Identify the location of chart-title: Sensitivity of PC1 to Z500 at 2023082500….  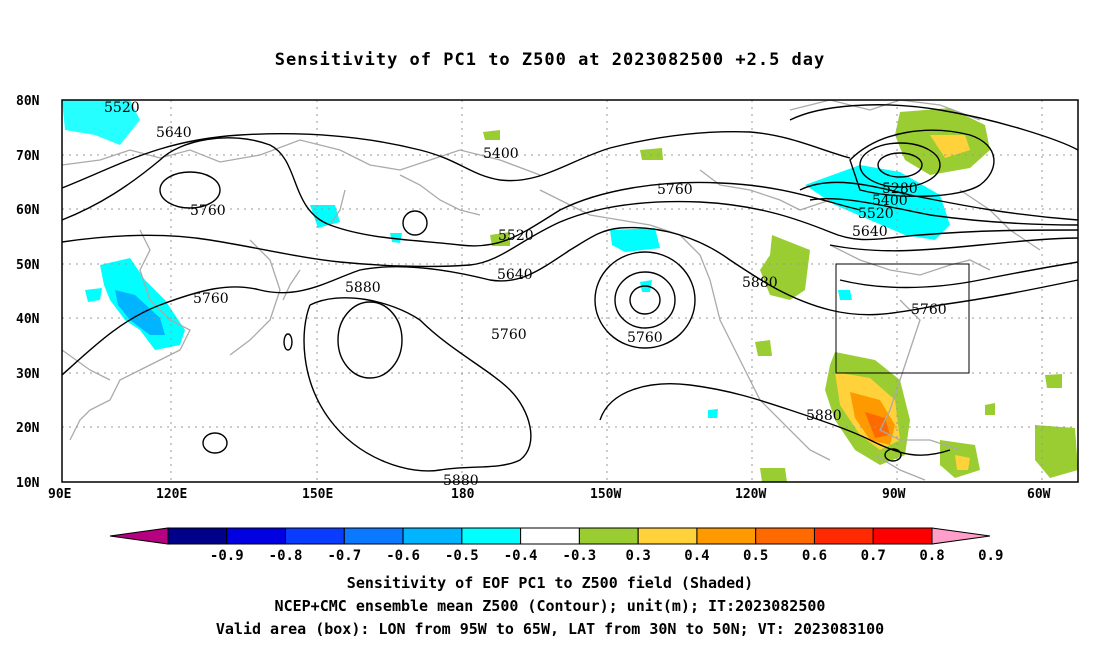
(550, 60).